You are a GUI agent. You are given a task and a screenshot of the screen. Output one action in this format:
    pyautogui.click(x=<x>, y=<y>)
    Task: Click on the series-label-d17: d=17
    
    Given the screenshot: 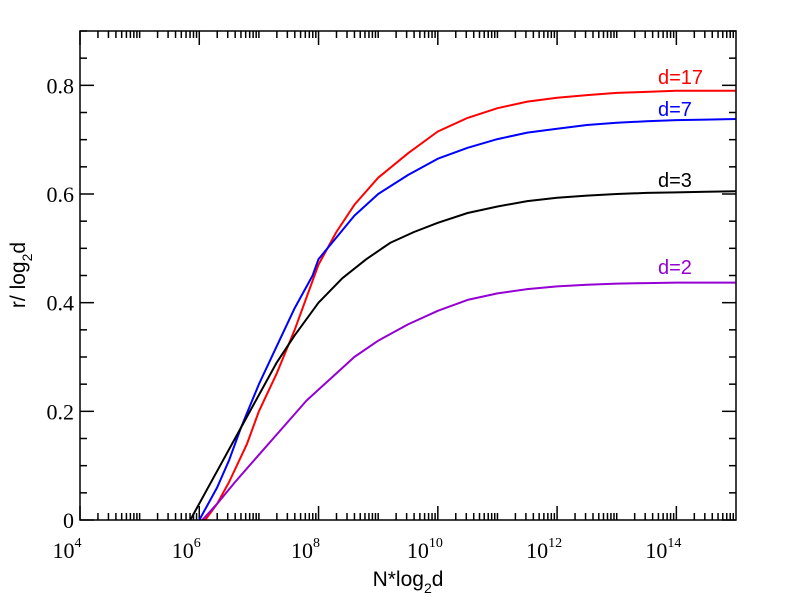 What is the action you would take?
    pyautogui.click(x=680, y=78)
    